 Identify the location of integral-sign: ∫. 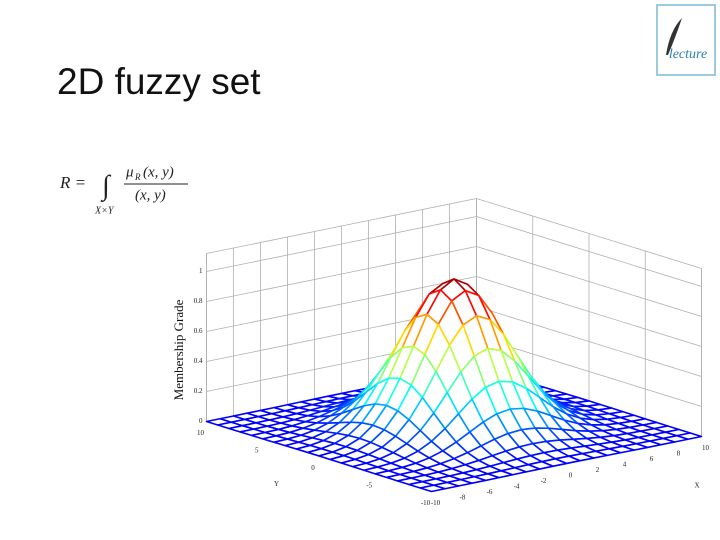
(106, 186).